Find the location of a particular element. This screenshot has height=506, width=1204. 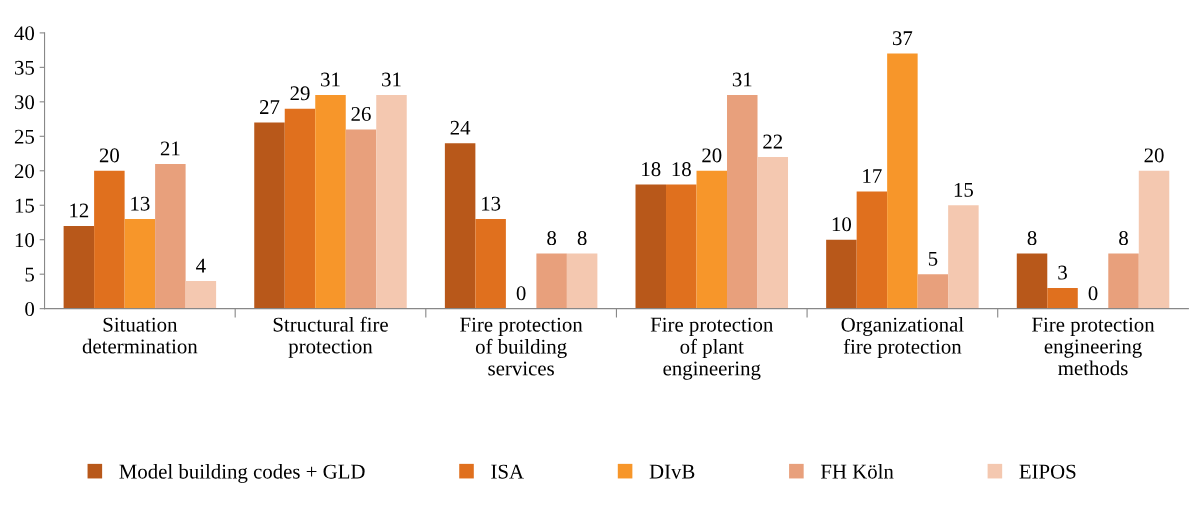

legend-label: DIvB is located at coordinates (672, 471).